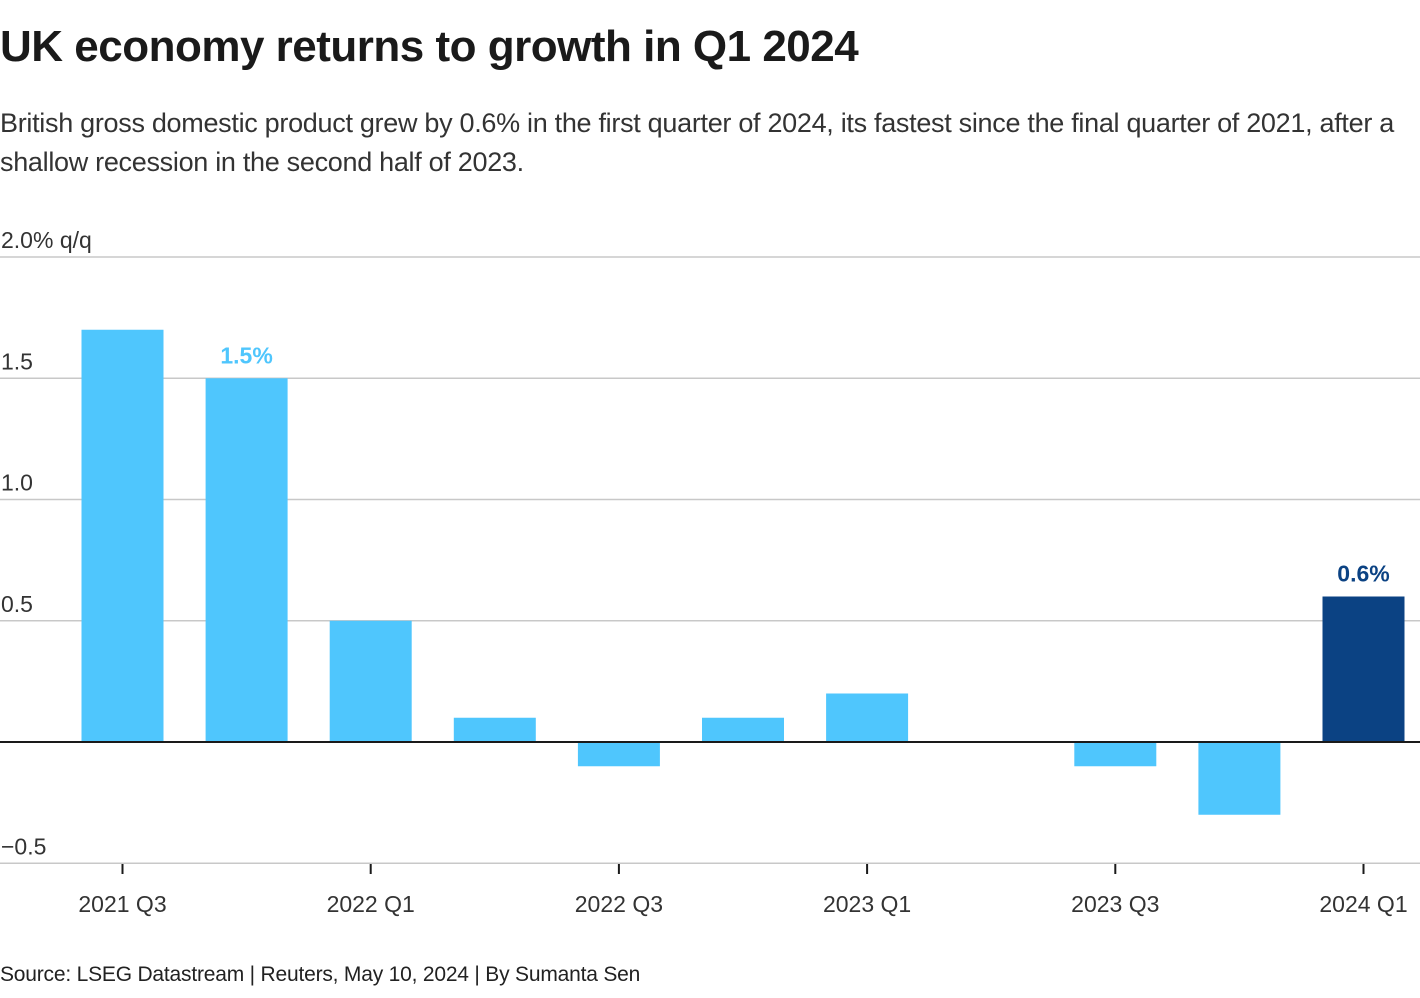  What do you see at coordinates (1363, 574) in the screenshot?
I see `data-label: 0.6%` at bounding box center [1363, 574].